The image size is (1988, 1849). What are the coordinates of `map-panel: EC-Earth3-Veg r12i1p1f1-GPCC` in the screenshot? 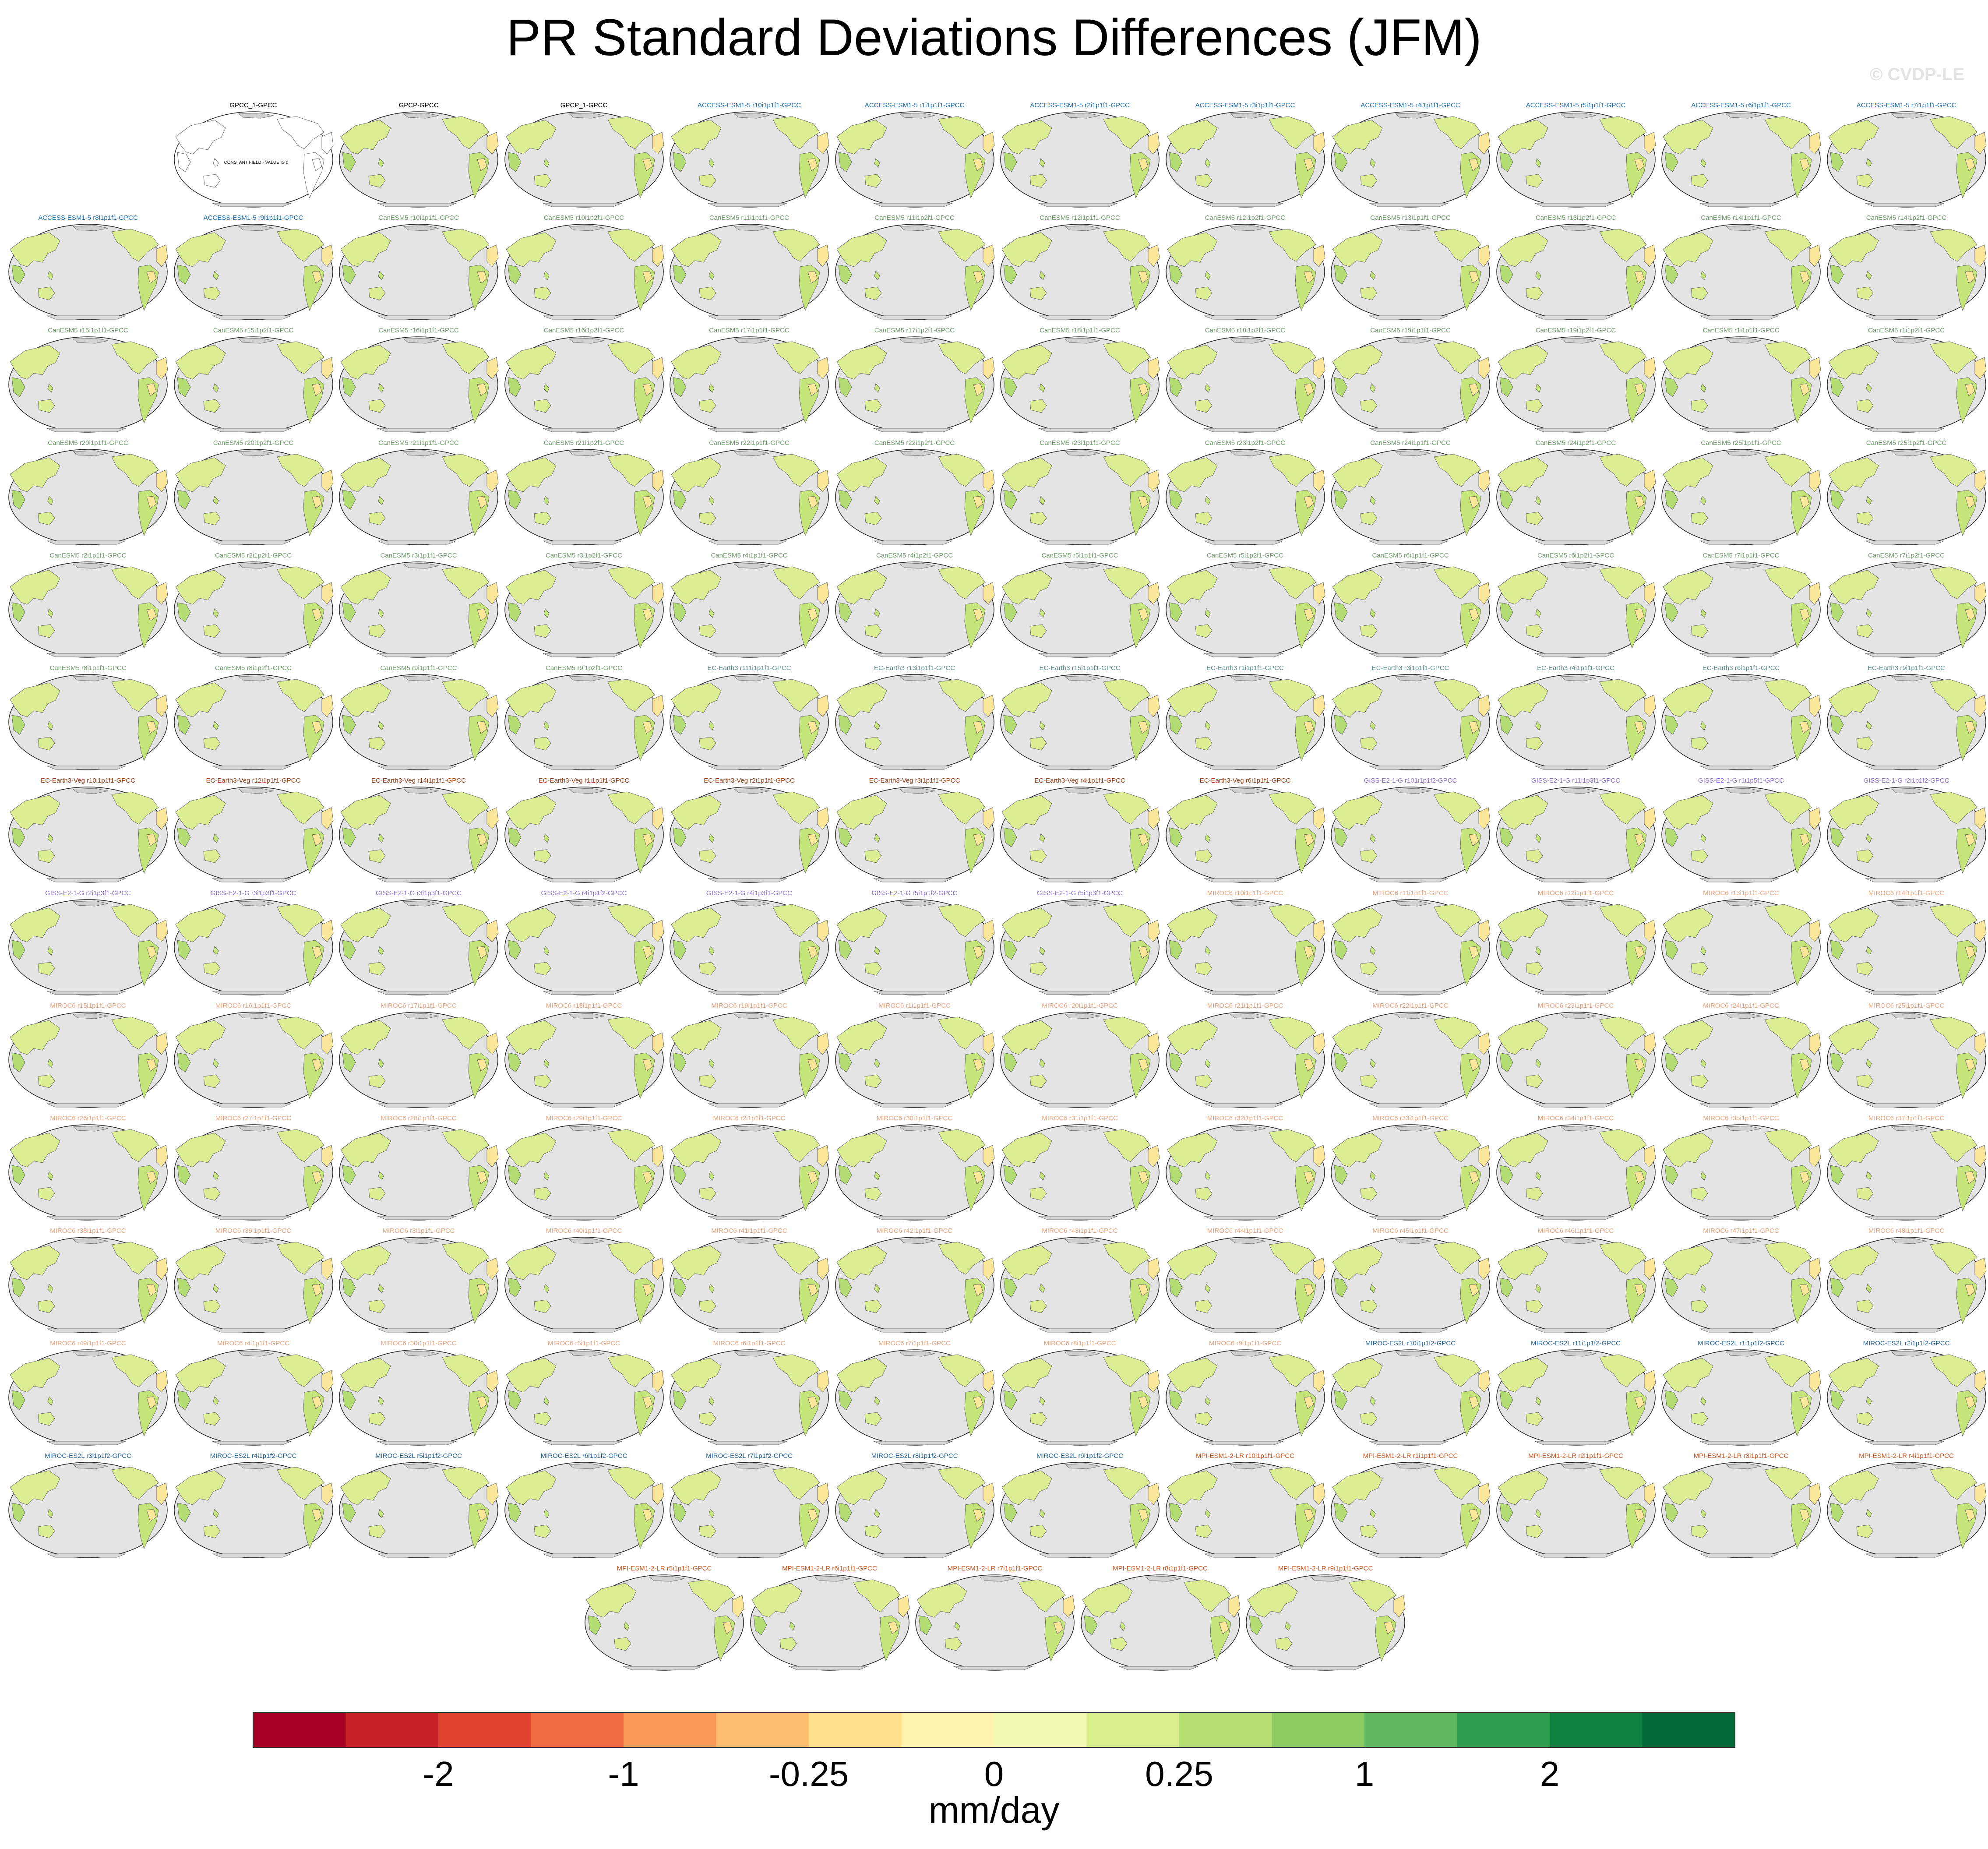 It's located at (253, 830).